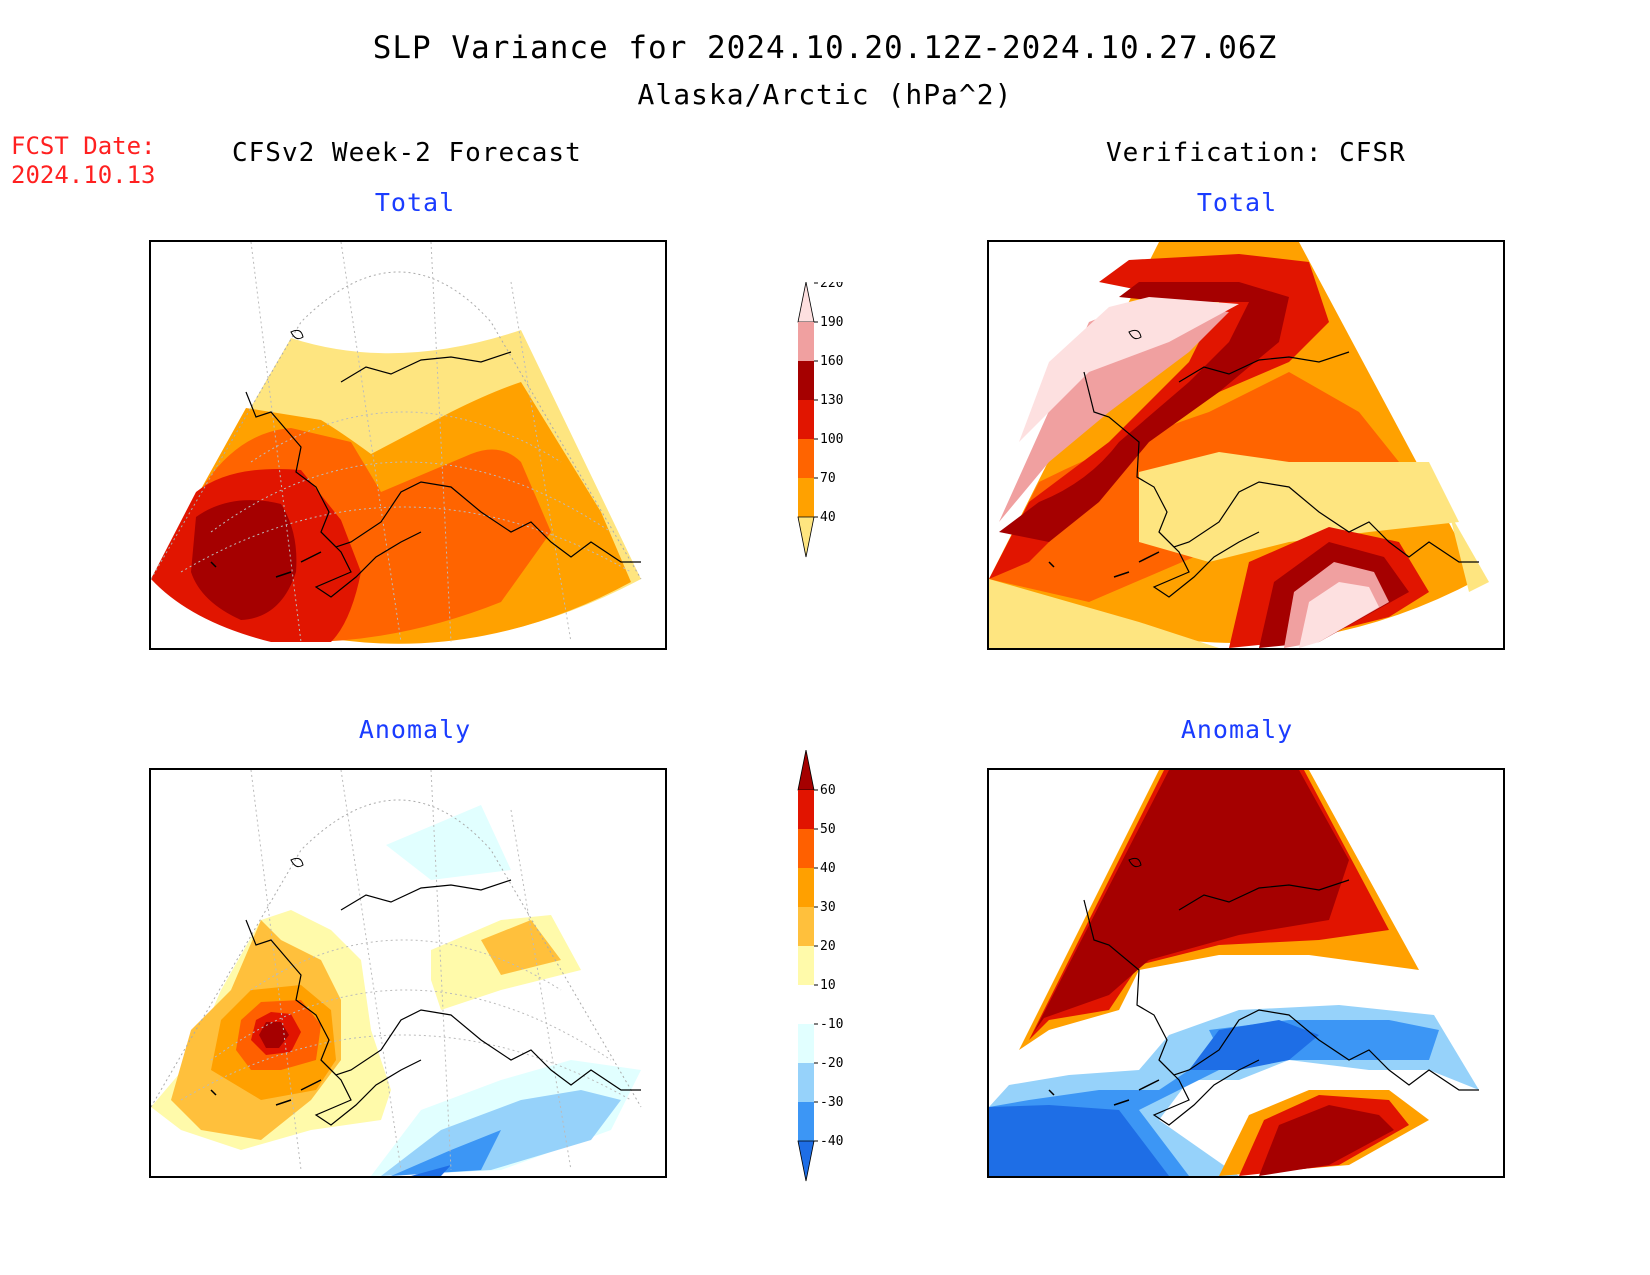 This screenshot has width=1650, height=1275. What do you see at coordinates (831, 286) in the screenshot?
I see `total-colorbar-tick-label: 220` at bounding box center [831, 286].